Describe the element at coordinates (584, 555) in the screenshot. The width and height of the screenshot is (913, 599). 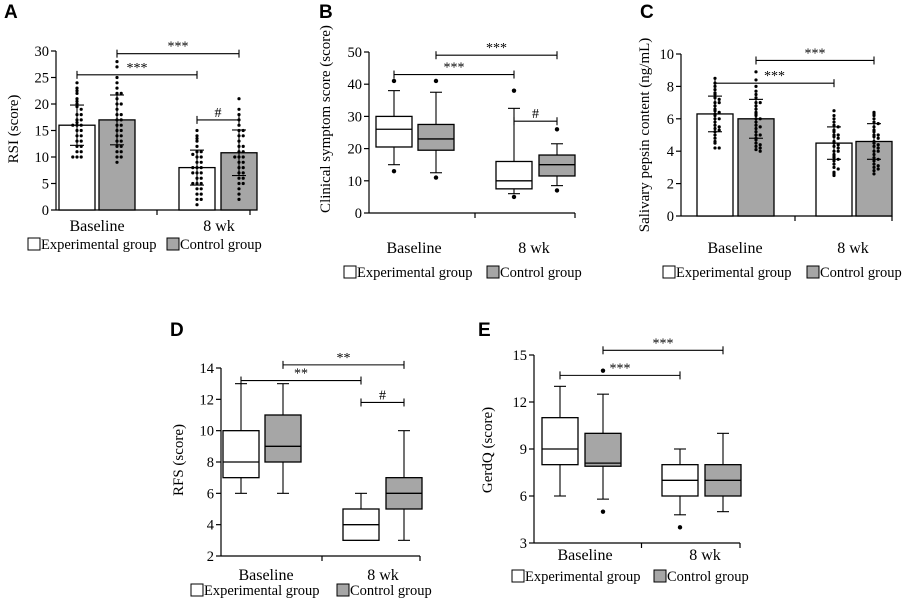
I see `panel-e-x-category-baseline: Baseline` at that location.